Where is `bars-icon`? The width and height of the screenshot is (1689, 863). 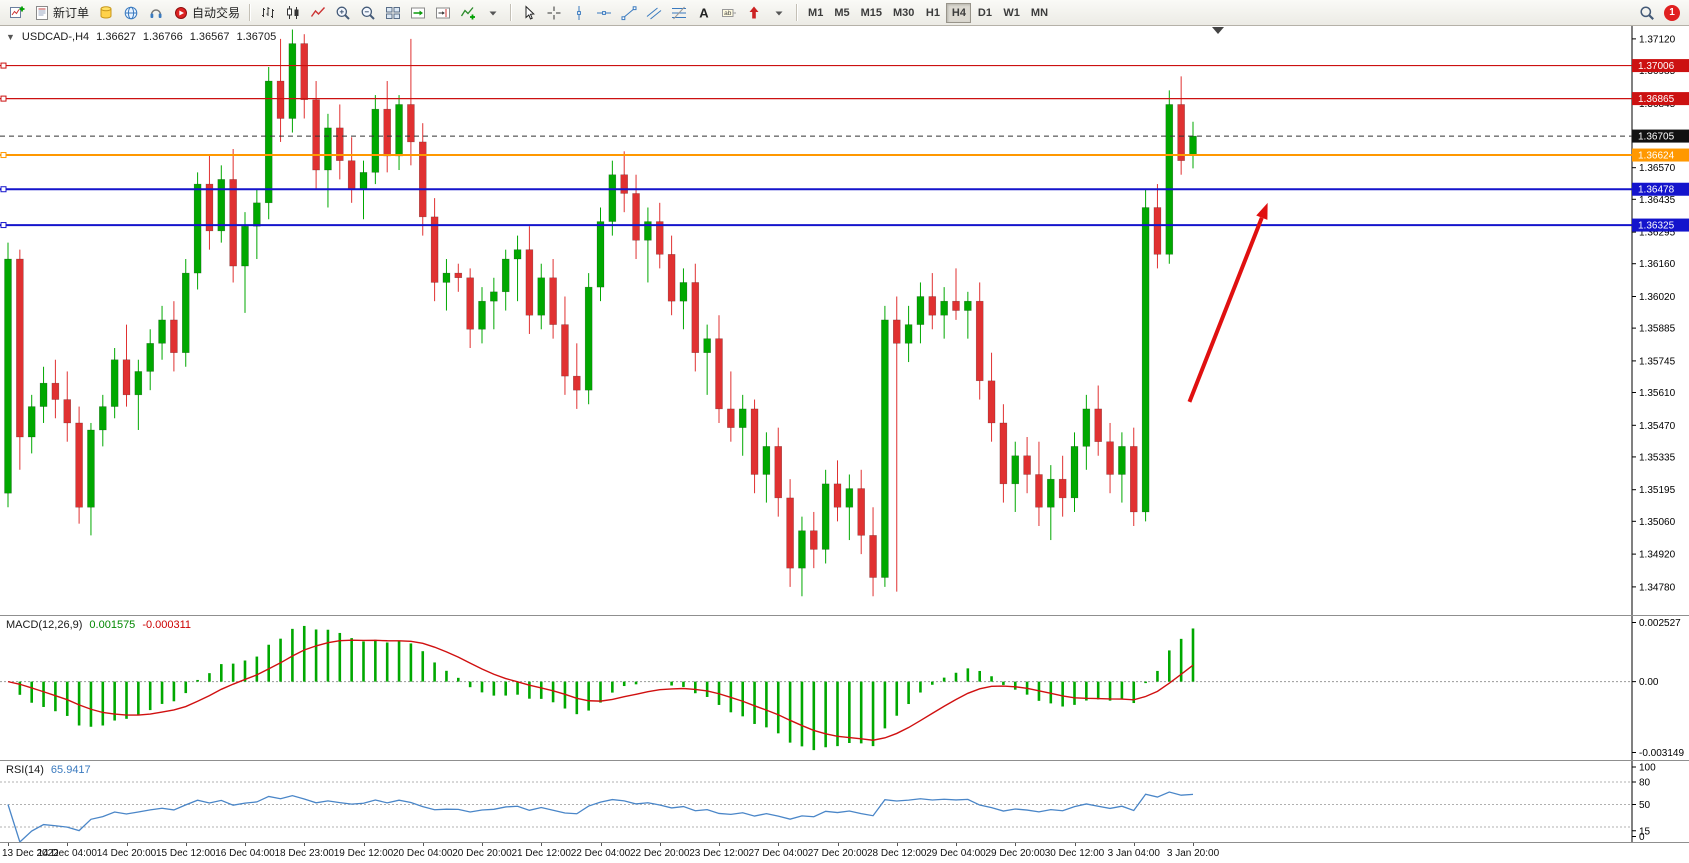
bars-icon is located at coordinates (268, 12).